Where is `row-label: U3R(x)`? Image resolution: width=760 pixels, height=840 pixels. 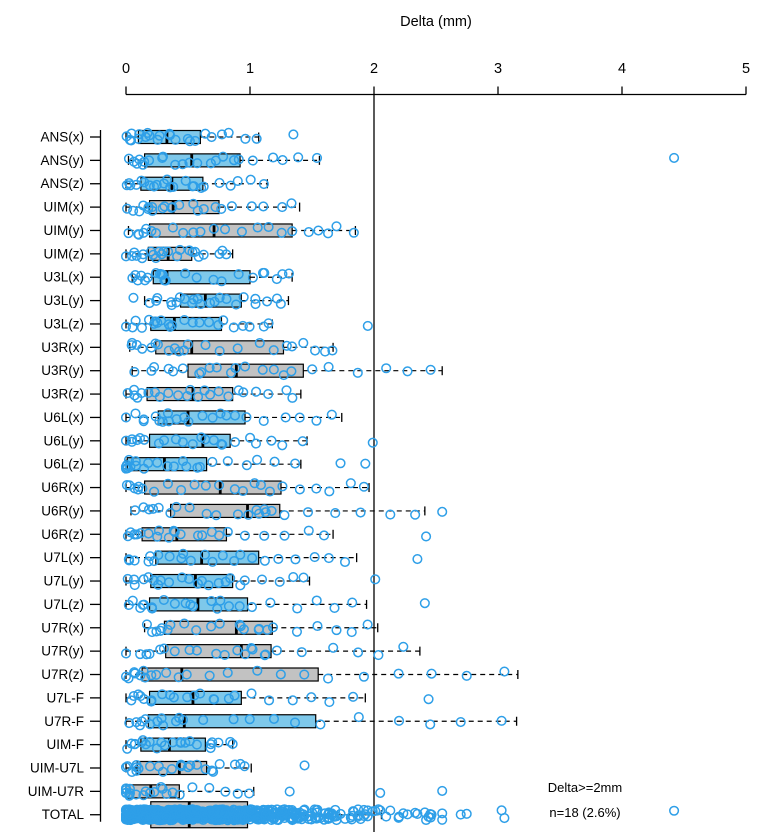
row-label: U3R(x) is located at coordinates (62, 347).